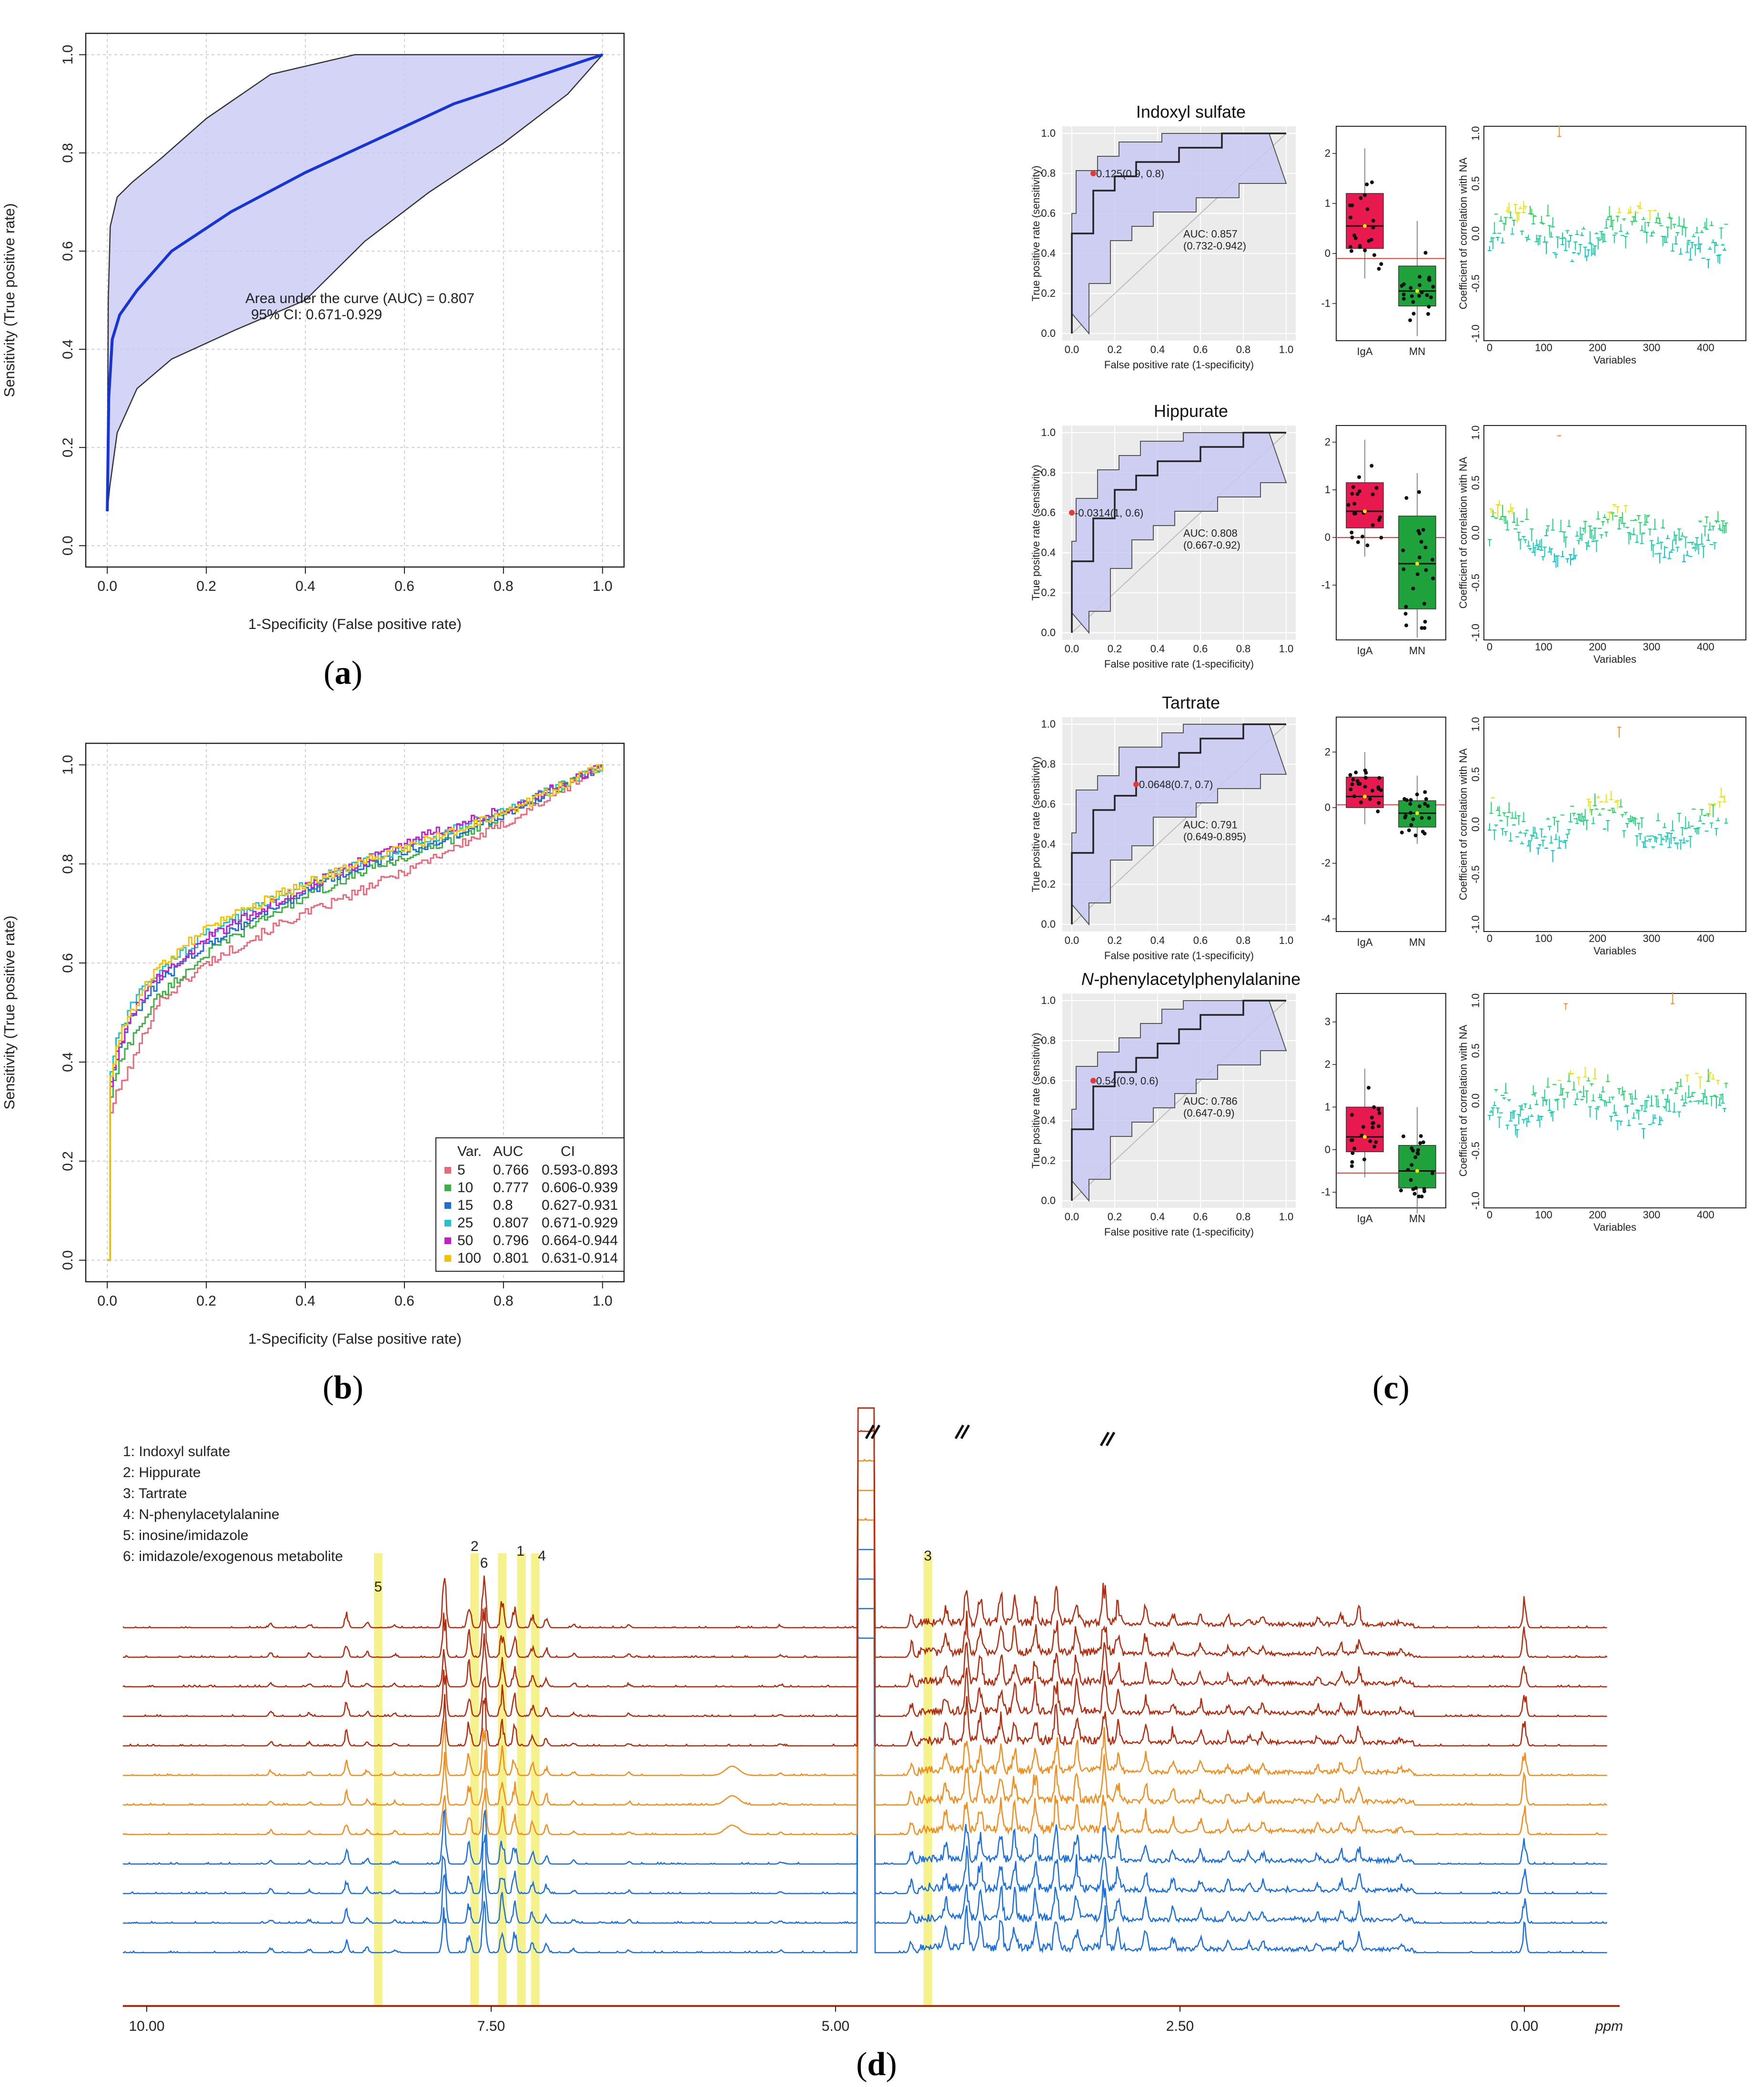 This screenshot has height=2087, width=1764. Describe the element at coordinates (1191, 411) in the screenshot. I see `title-text: Hippurate` at that location.